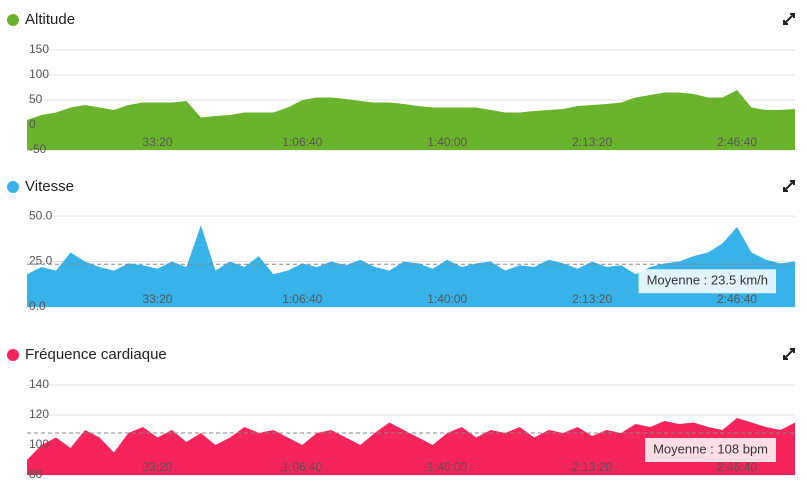 This screenshot has width=807, height=500. I want to click on chart-title: Fréquence cardiaque, so click(96, 354).